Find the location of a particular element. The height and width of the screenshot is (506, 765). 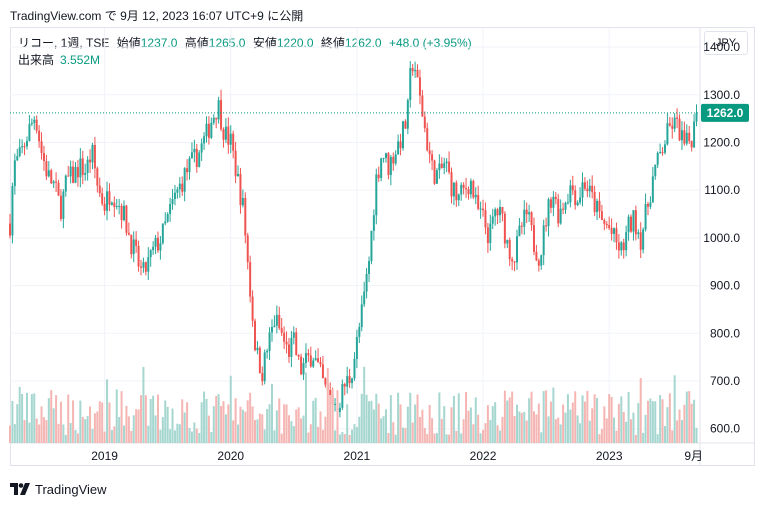

y-tick-label: 800.0 is located at coordinates (725, 333).